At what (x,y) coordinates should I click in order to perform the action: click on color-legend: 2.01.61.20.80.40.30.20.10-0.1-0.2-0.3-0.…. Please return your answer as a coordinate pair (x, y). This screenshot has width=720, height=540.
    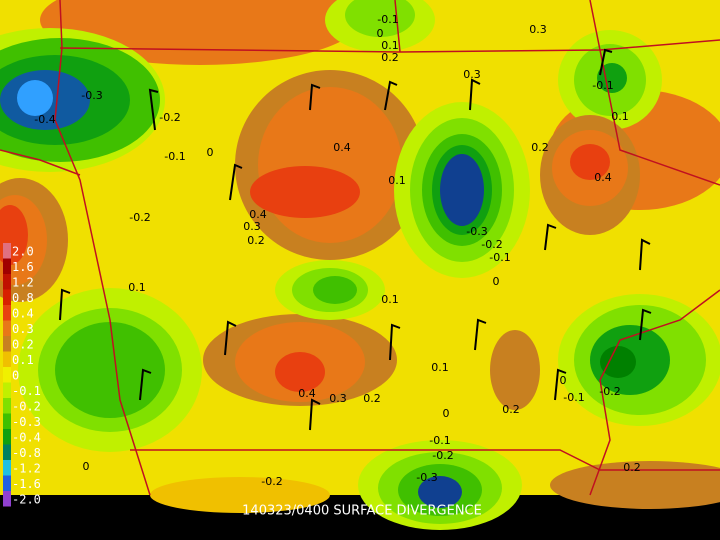
    Looking at the image, I should click on (22, 375).